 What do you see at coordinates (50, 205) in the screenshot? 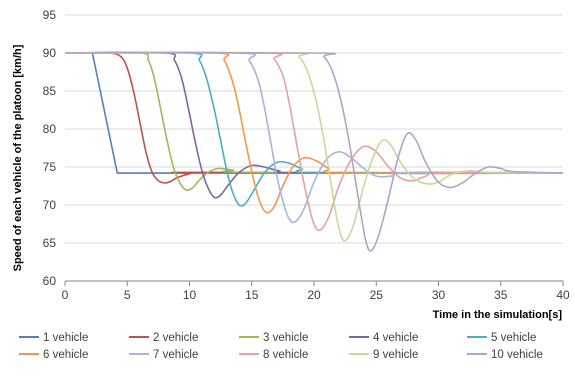
I see `y-tick-label: 70` at bounding box center [50, 205].